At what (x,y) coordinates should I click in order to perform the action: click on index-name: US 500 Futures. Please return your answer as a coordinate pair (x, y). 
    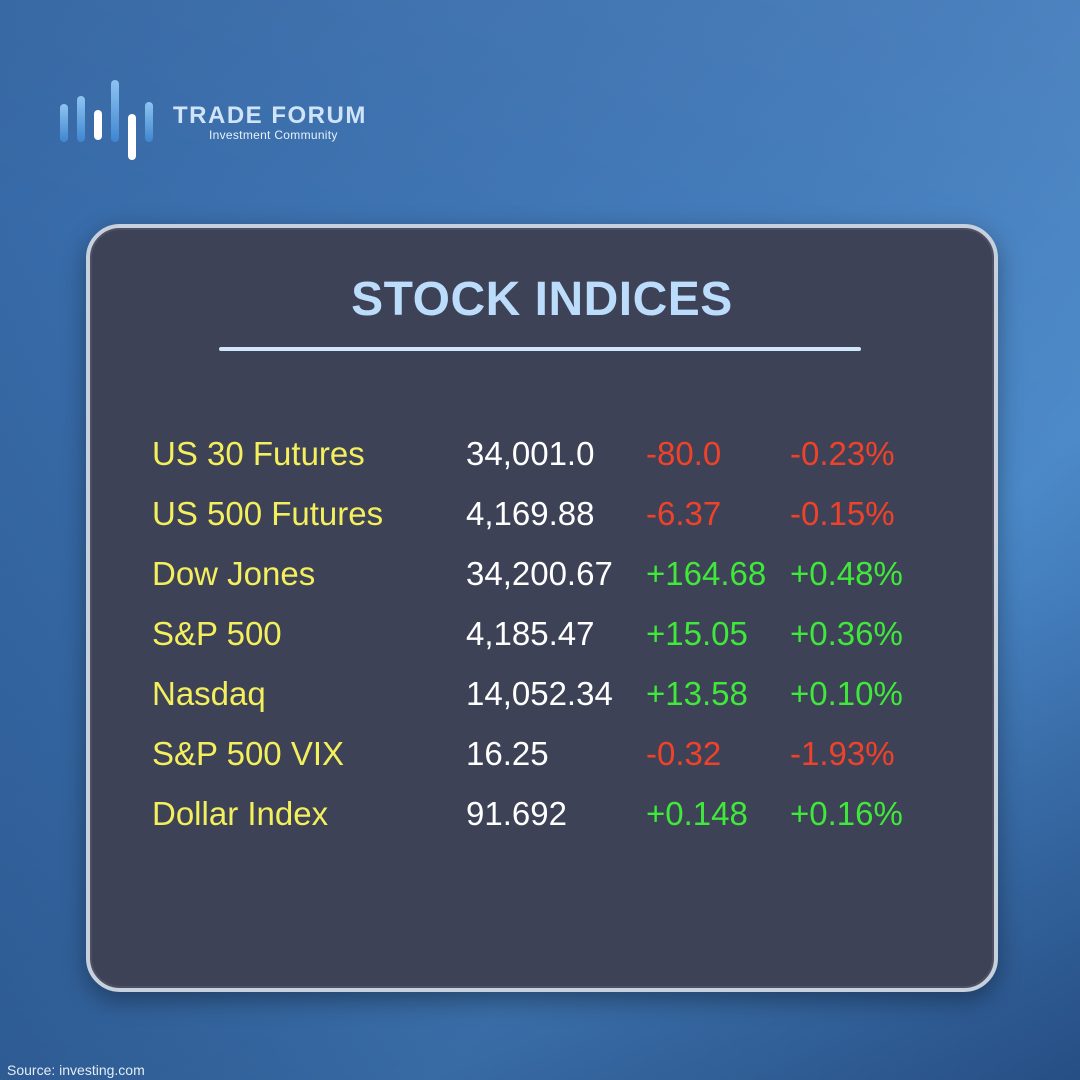
    Looking at the image, I should click on (268, 513).